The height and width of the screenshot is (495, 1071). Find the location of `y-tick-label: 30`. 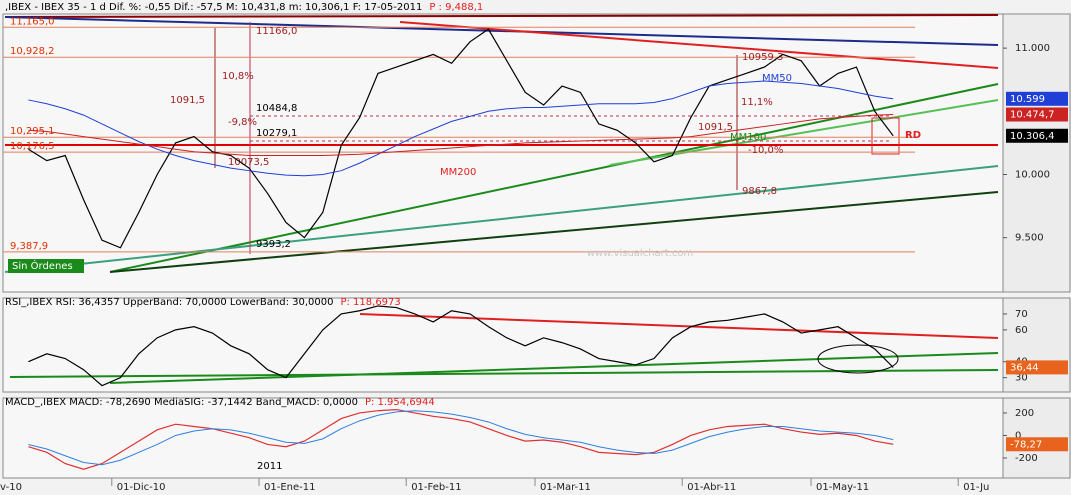

y-tick-label: 30 is located at coordinates (1021, 378).